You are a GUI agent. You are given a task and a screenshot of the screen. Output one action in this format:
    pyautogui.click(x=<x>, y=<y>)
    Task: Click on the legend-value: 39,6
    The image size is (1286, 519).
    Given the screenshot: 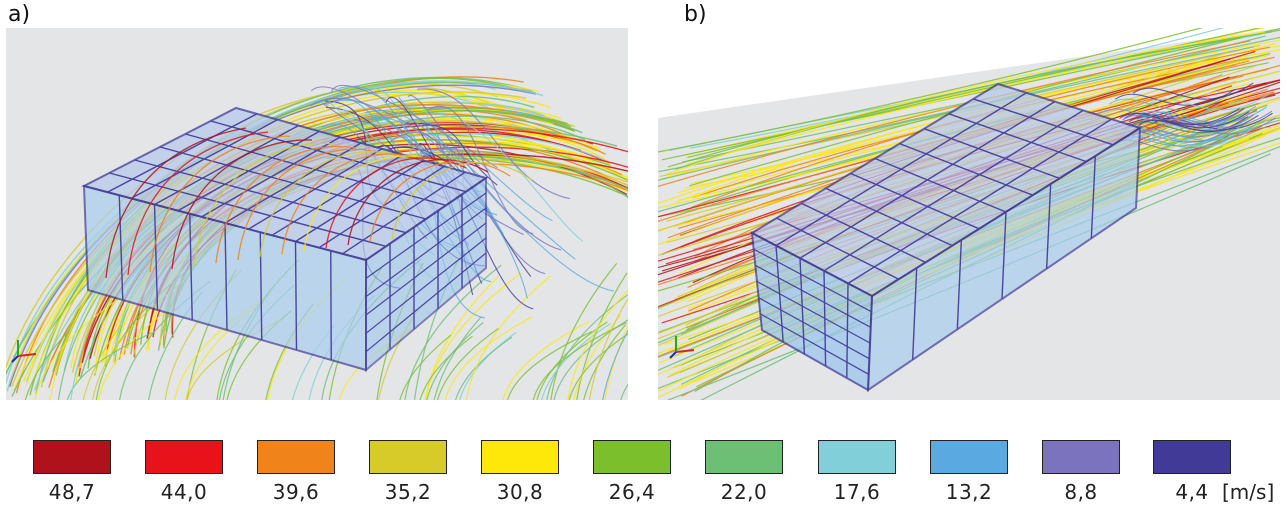 What is the action you would take?
    pyautogui.click(x=296, y=492)
    